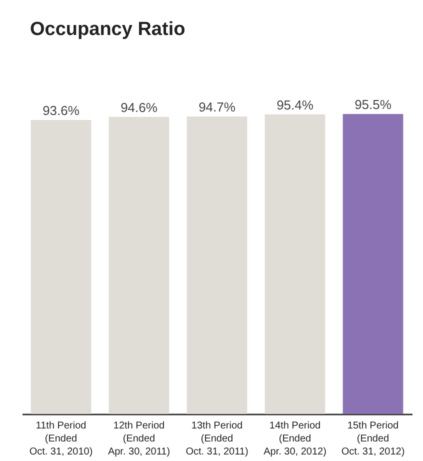 The height and width of the screenshot is (461, 423). What do you see at coordinates (61, 110) in the screenshot?
I see `data-label: 93.6%` at bounding box center [61, 110].